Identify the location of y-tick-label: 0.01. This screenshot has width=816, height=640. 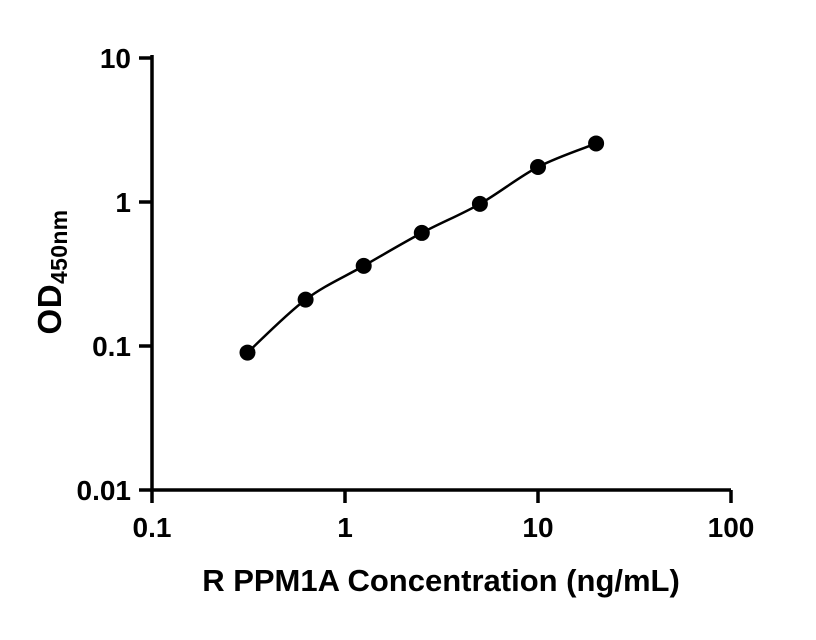
(104, 490).